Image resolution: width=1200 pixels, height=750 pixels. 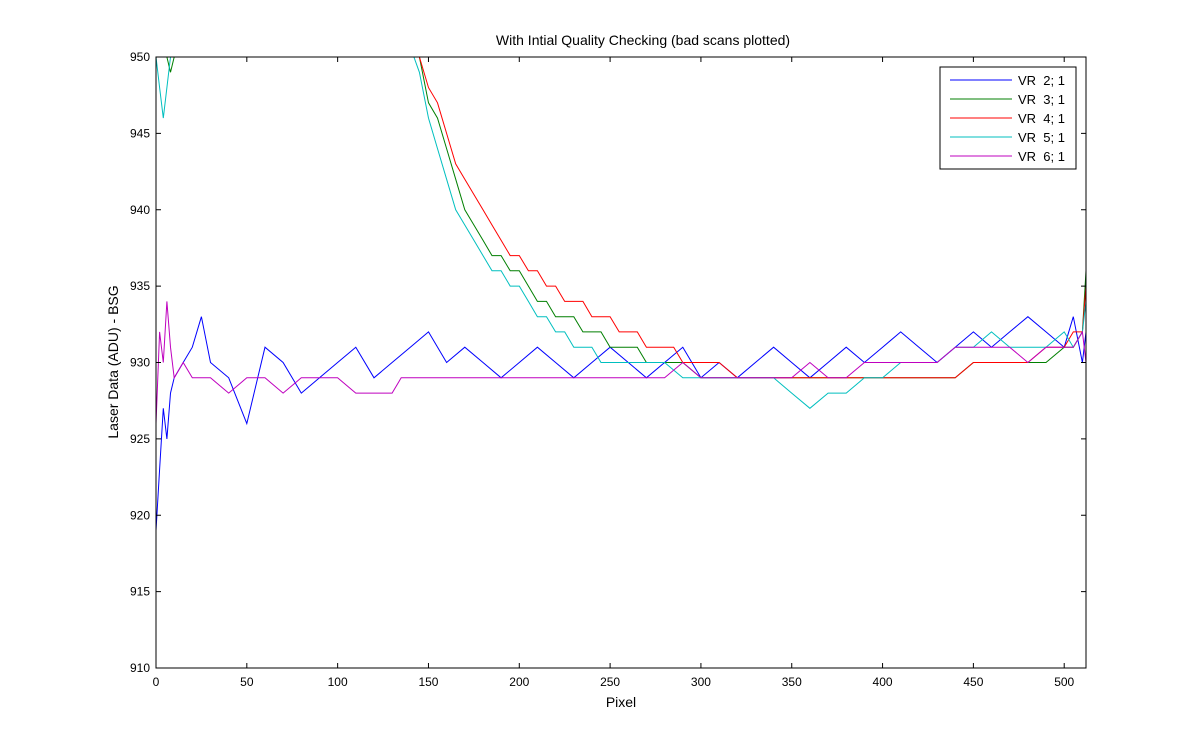 What do you see at coordinates (247, 682) in the screenshot?
I see `x-tick-label: 50` at bounding box center [247, 682].